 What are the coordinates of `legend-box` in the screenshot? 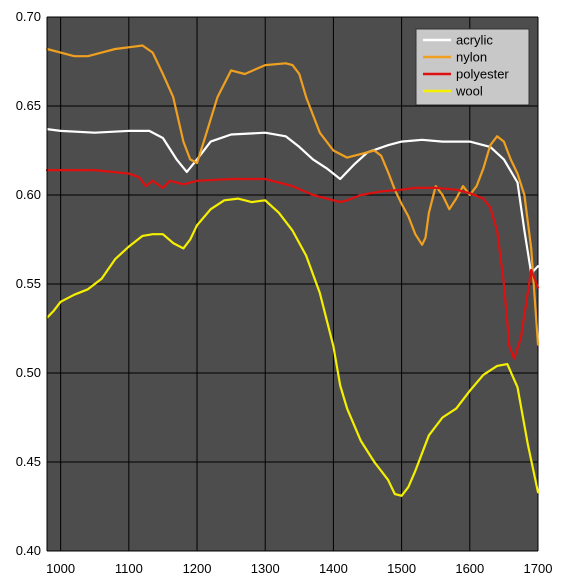 It's located at (472, 67).